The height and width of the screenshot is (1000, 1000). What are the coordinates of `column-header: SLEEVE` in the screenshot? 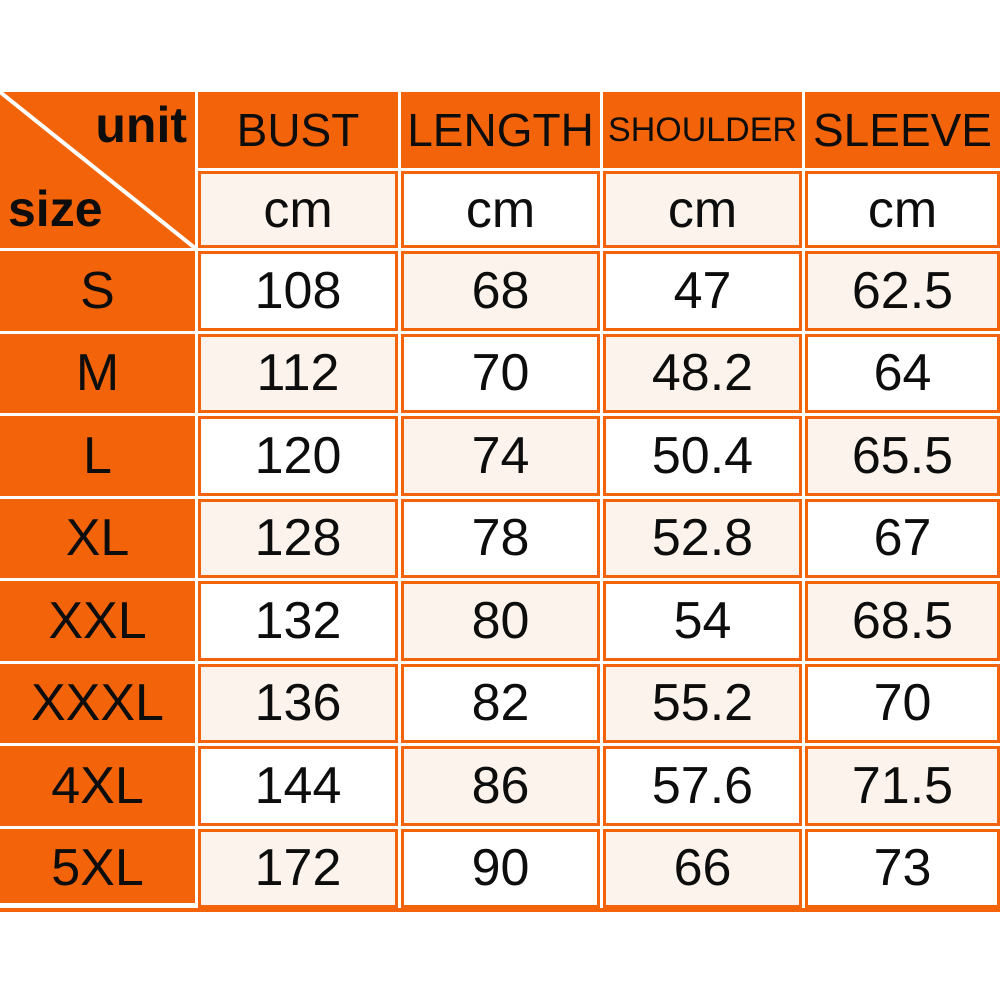 It's located at (902, 130).